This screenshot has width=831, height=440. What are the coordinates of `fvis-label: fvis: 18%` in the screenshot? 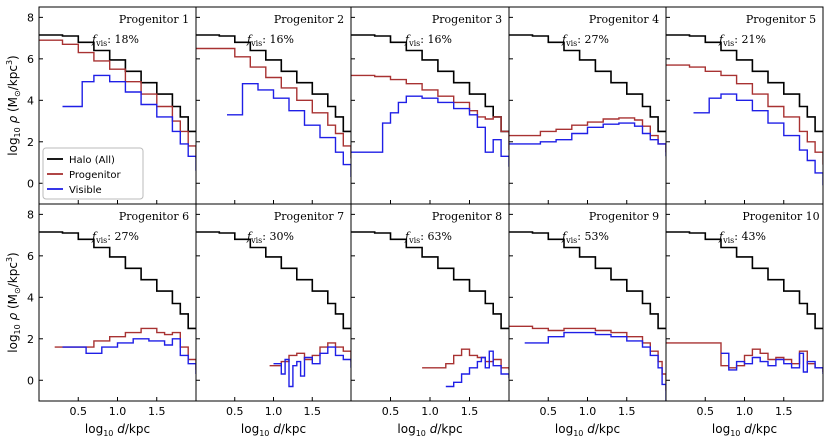 It's located at (115, 40).